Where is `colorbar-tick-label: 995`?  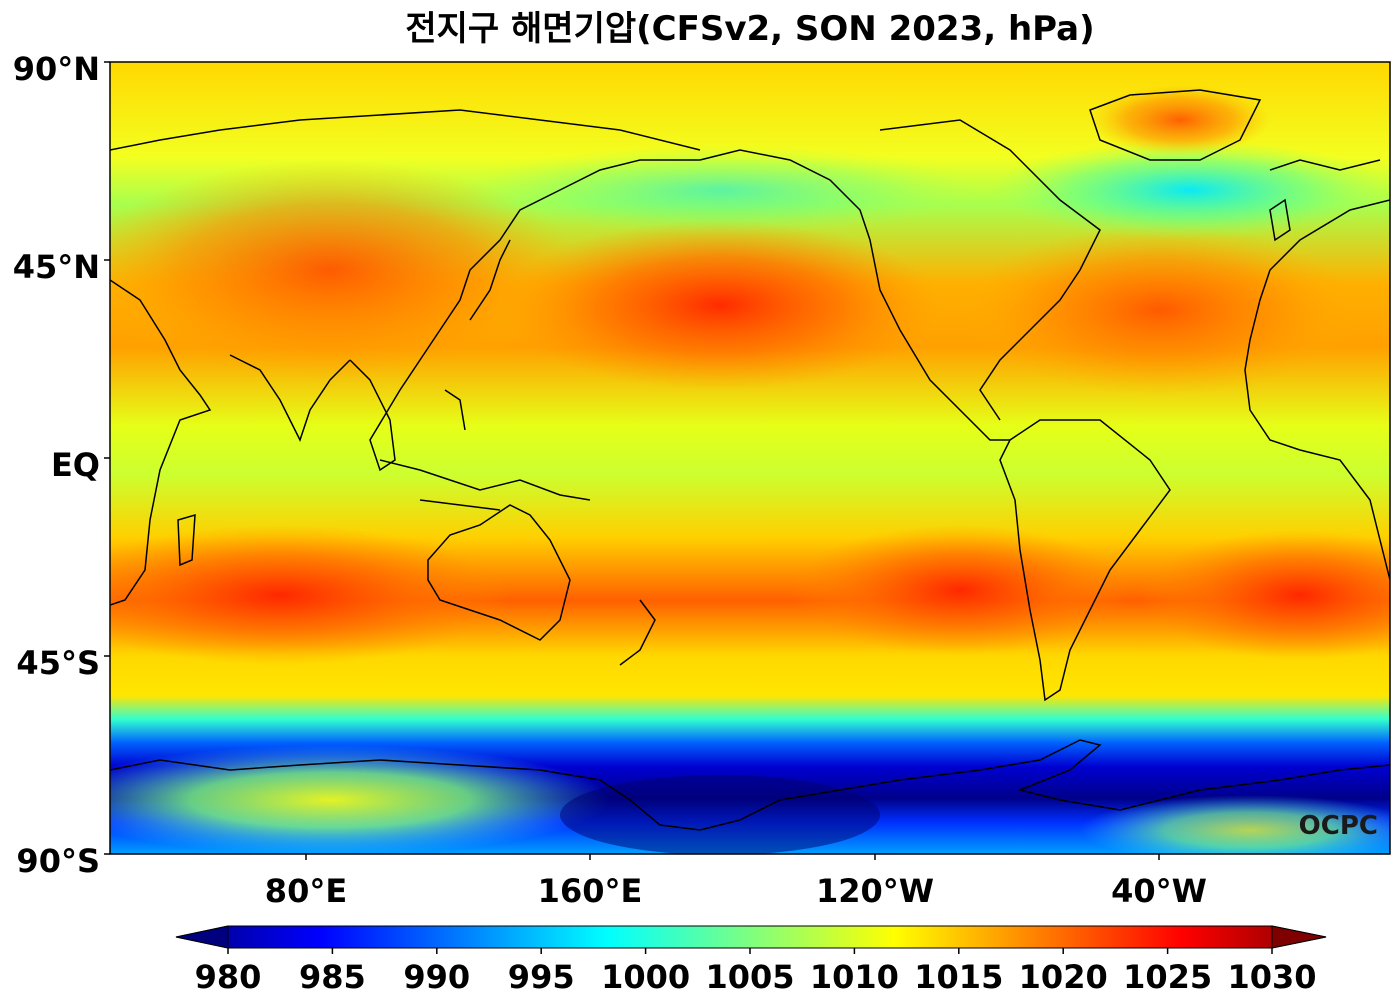
colorbar-tick-label: 995 is located at coordinates (541, 977).